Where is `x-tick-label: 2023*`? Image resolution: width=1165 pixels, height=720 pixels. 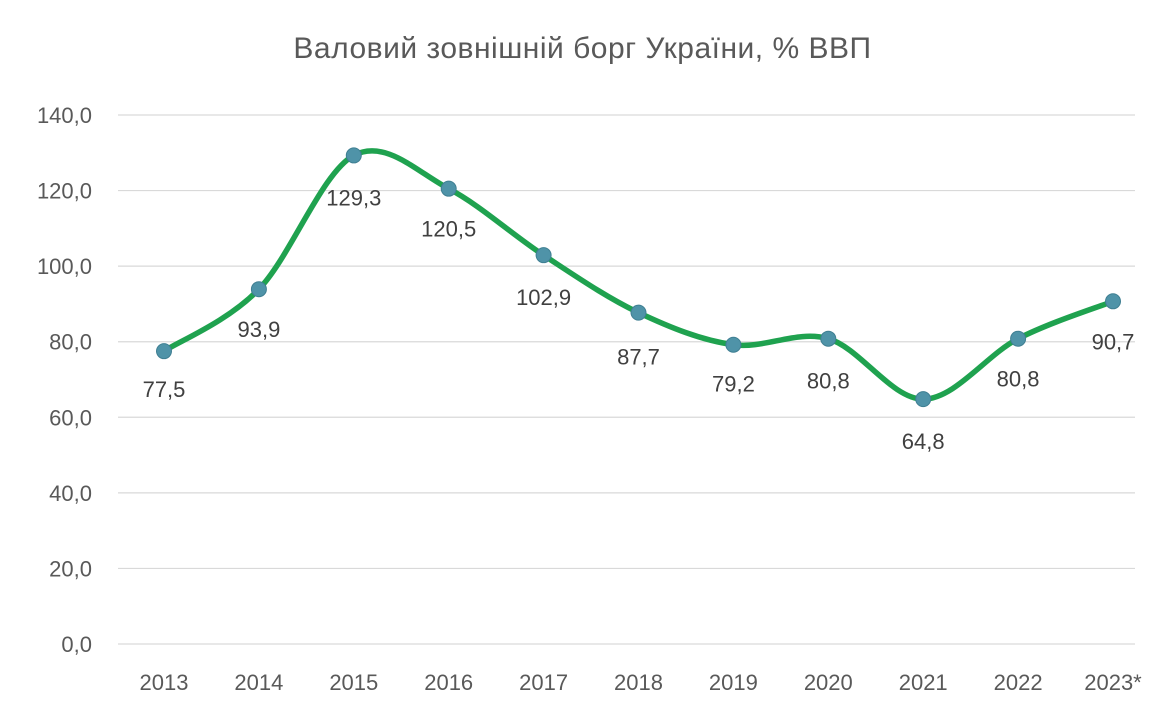 x-tick-label: 2023* is located at coordinates (1113, 682).